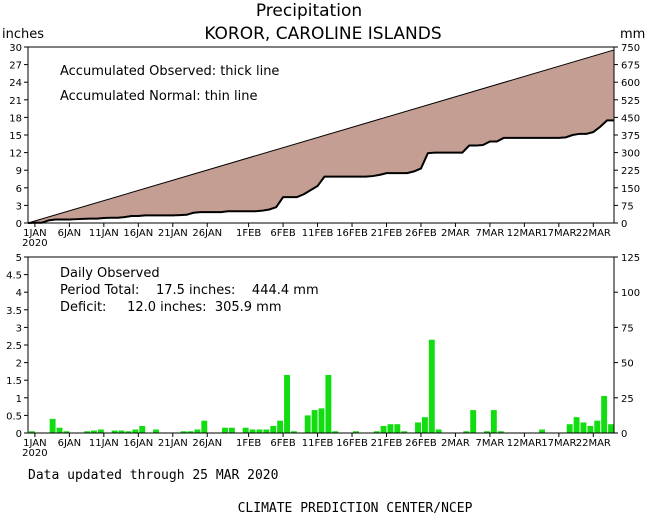  I want to click on top-right-tick-label: 675, so click(630, 66).